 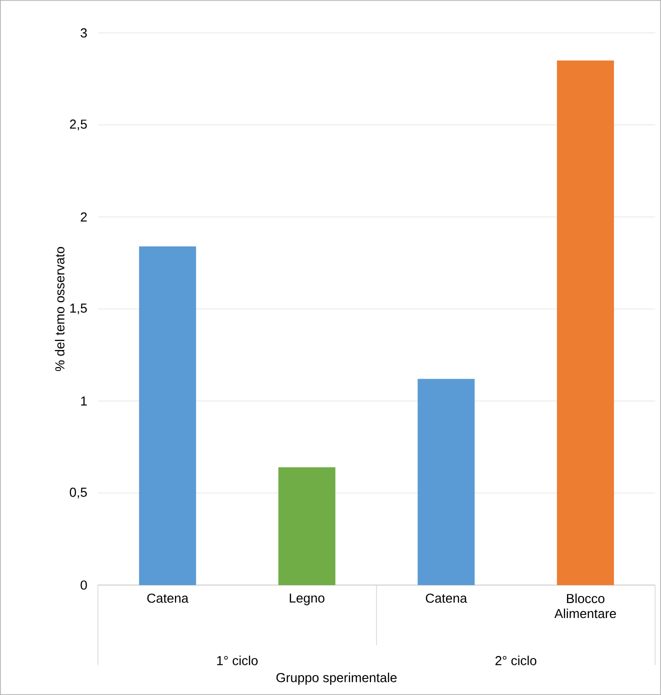 What do you see at coordinates (585, 606) in the screenshot?
I see `x-tick-label: Blocco Alimentare` at bounding box center [585, 606].